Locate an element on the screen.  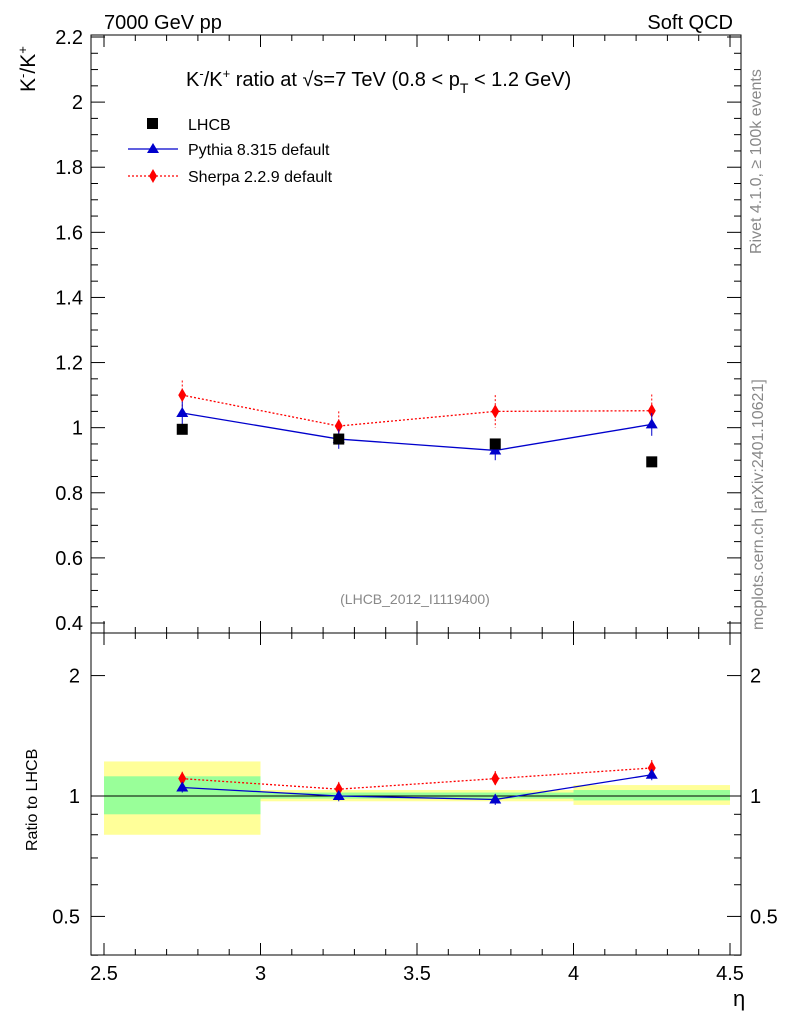
header-category: Soft QCD is located at coordinates (690, 23).